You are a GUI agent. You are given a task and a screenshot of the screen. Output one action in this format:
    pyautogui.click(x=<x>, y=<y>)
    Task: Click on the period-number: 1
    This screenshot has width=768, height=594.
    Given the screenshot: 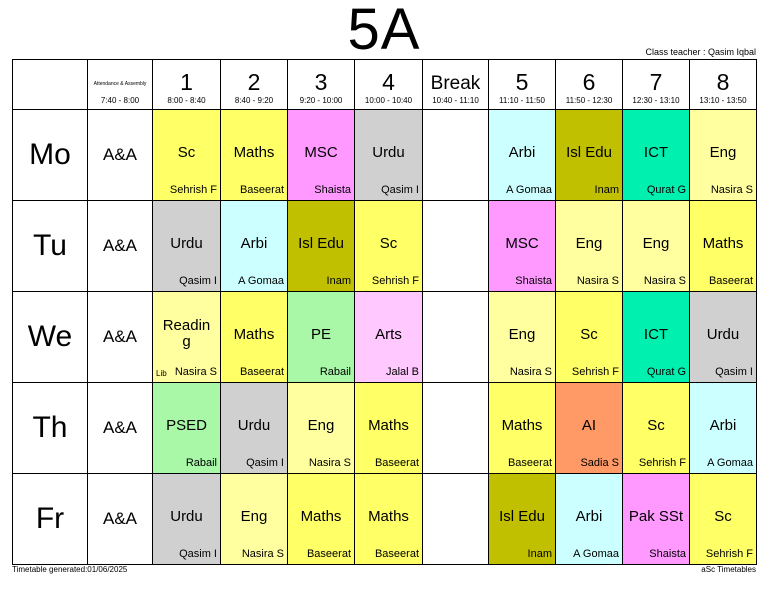 What is the action you would take?
    pyautogui.click(x=186, y=82)
    